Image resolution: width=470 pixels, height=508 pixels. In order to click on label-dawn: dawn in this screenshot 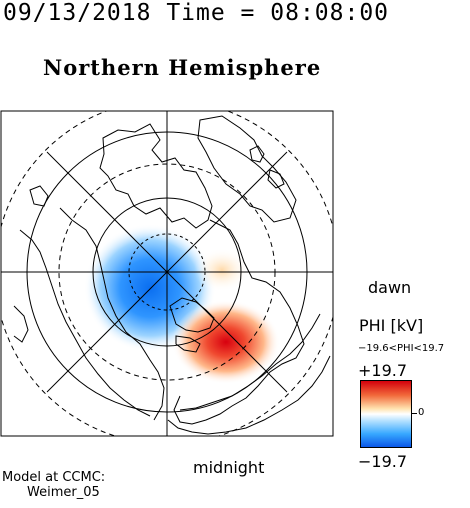, I will do `click(390, 287)`.